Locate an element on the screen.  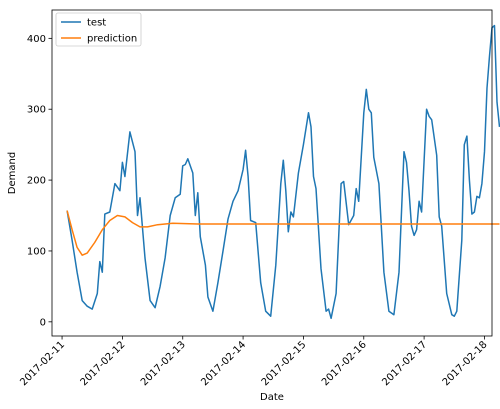
x-tick-label: 2017-02-13 is located at coordinates (163, 363).